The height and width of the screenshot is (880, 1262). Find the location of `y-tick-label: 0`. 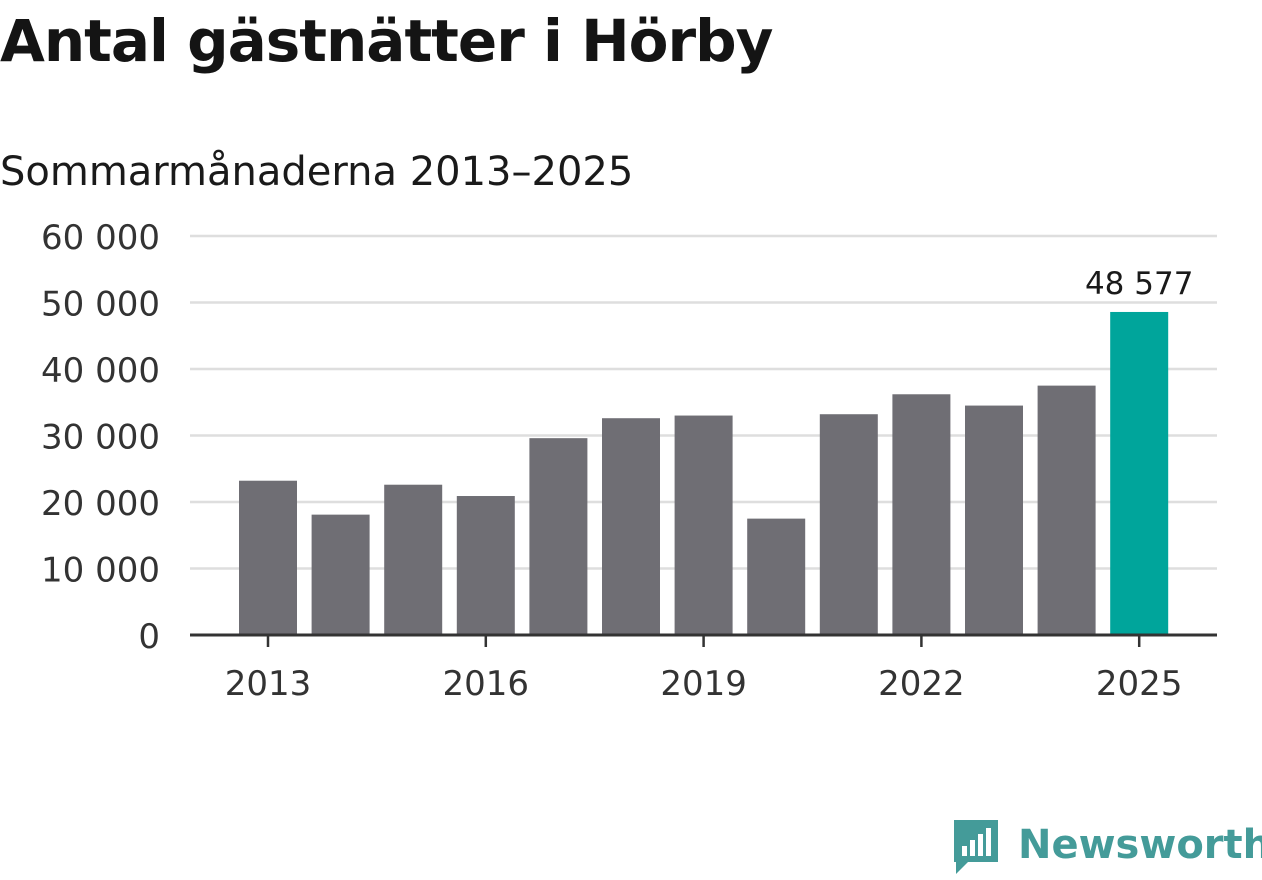

y-tick-label: 0 is located at coordinates (149, 637).